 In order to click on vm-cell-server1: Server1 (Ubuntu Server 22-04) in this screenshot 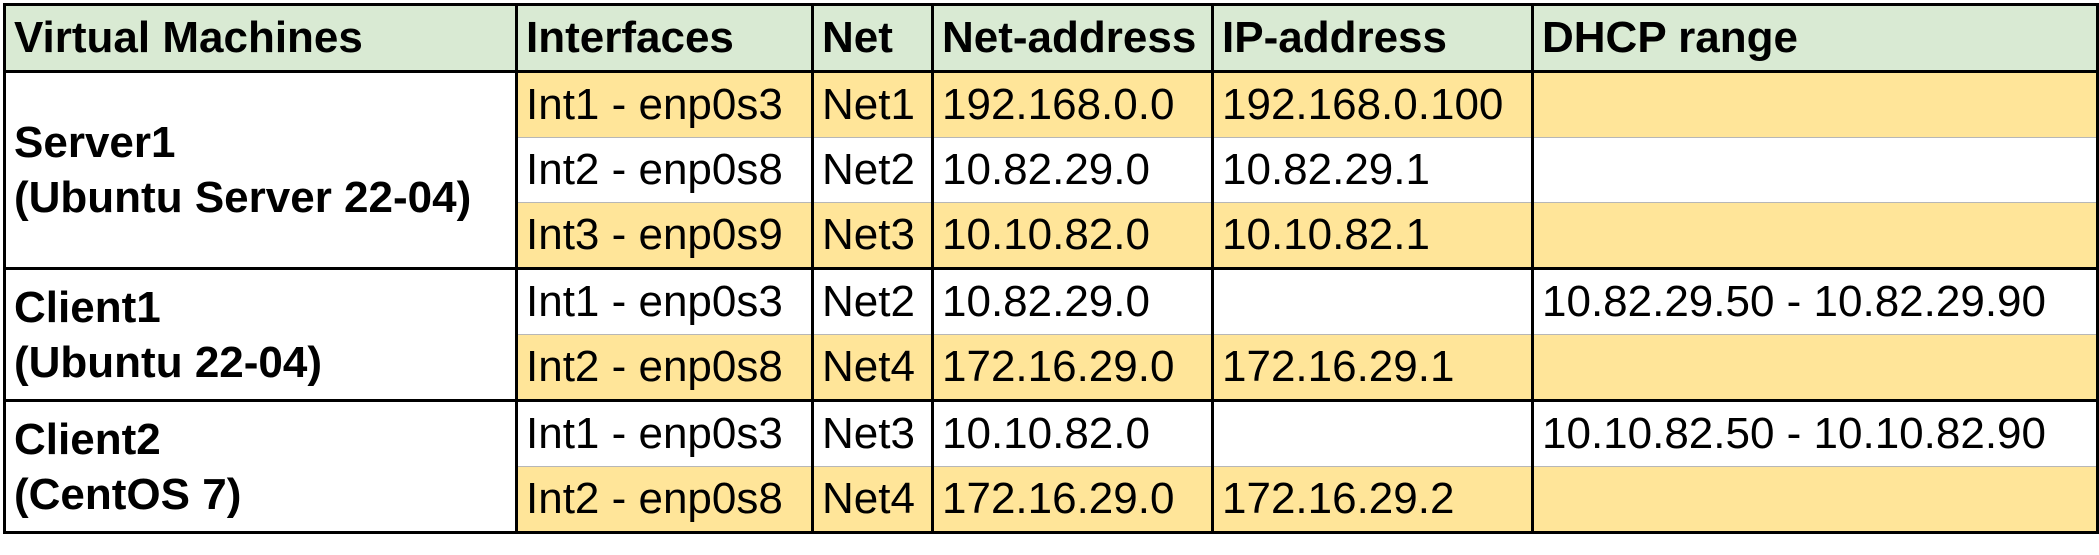, I will do `click(260, 170)`.